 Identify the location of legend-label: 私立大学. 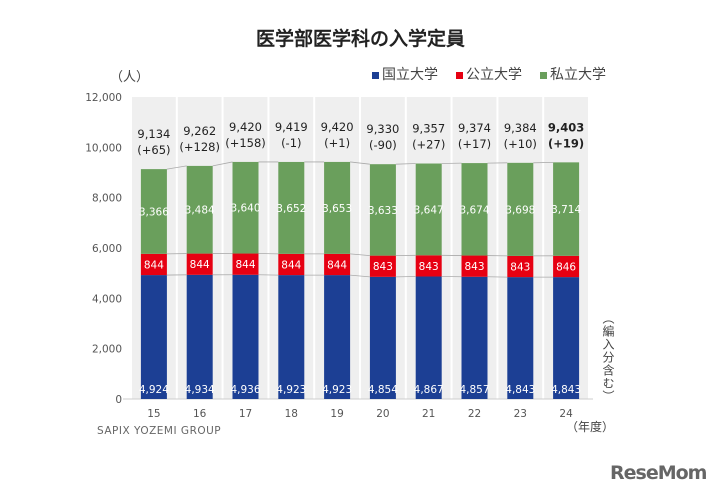
(578, 75).